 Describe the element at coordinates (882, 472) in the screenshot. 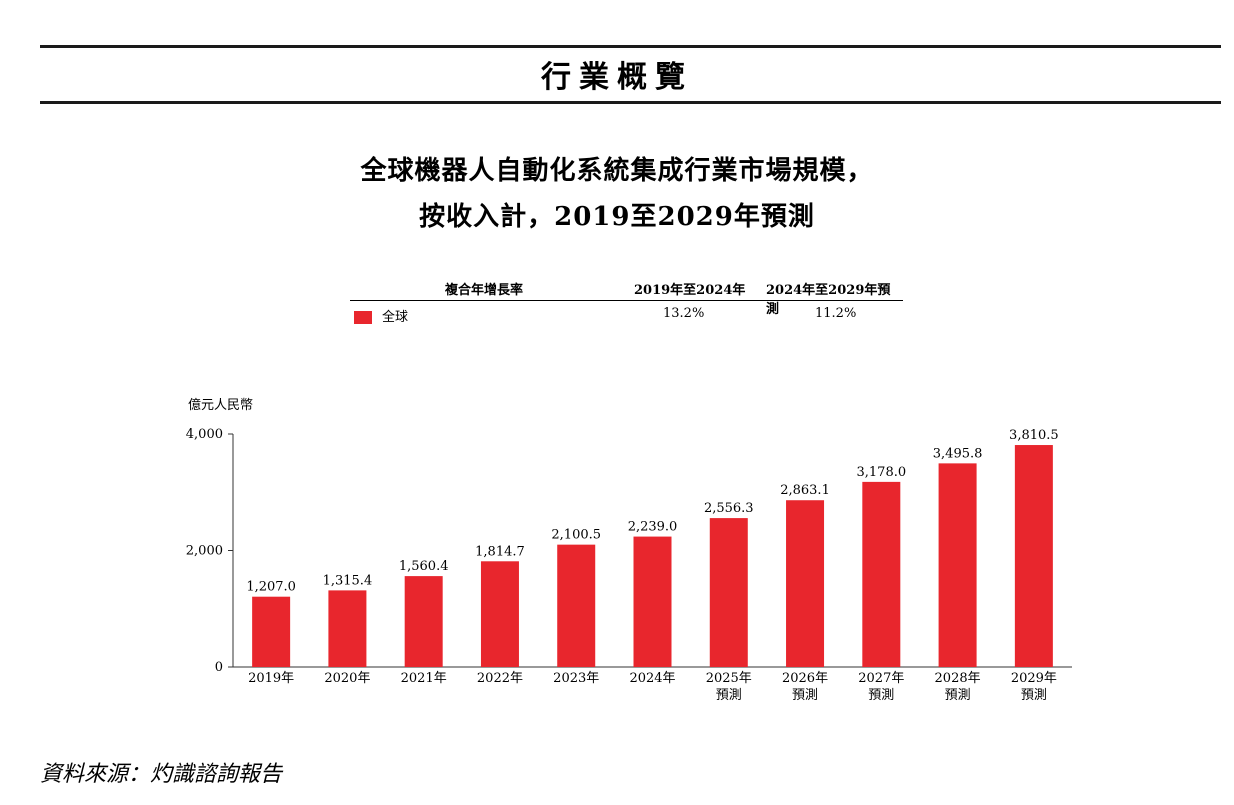

I see `data-label: 3,178.0` at that location.